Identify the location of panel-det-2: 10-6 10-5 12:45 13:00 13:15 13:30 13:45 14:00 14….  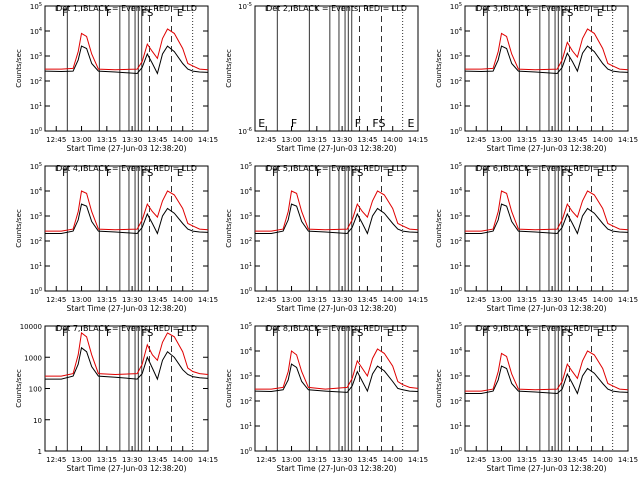
(326, 77).